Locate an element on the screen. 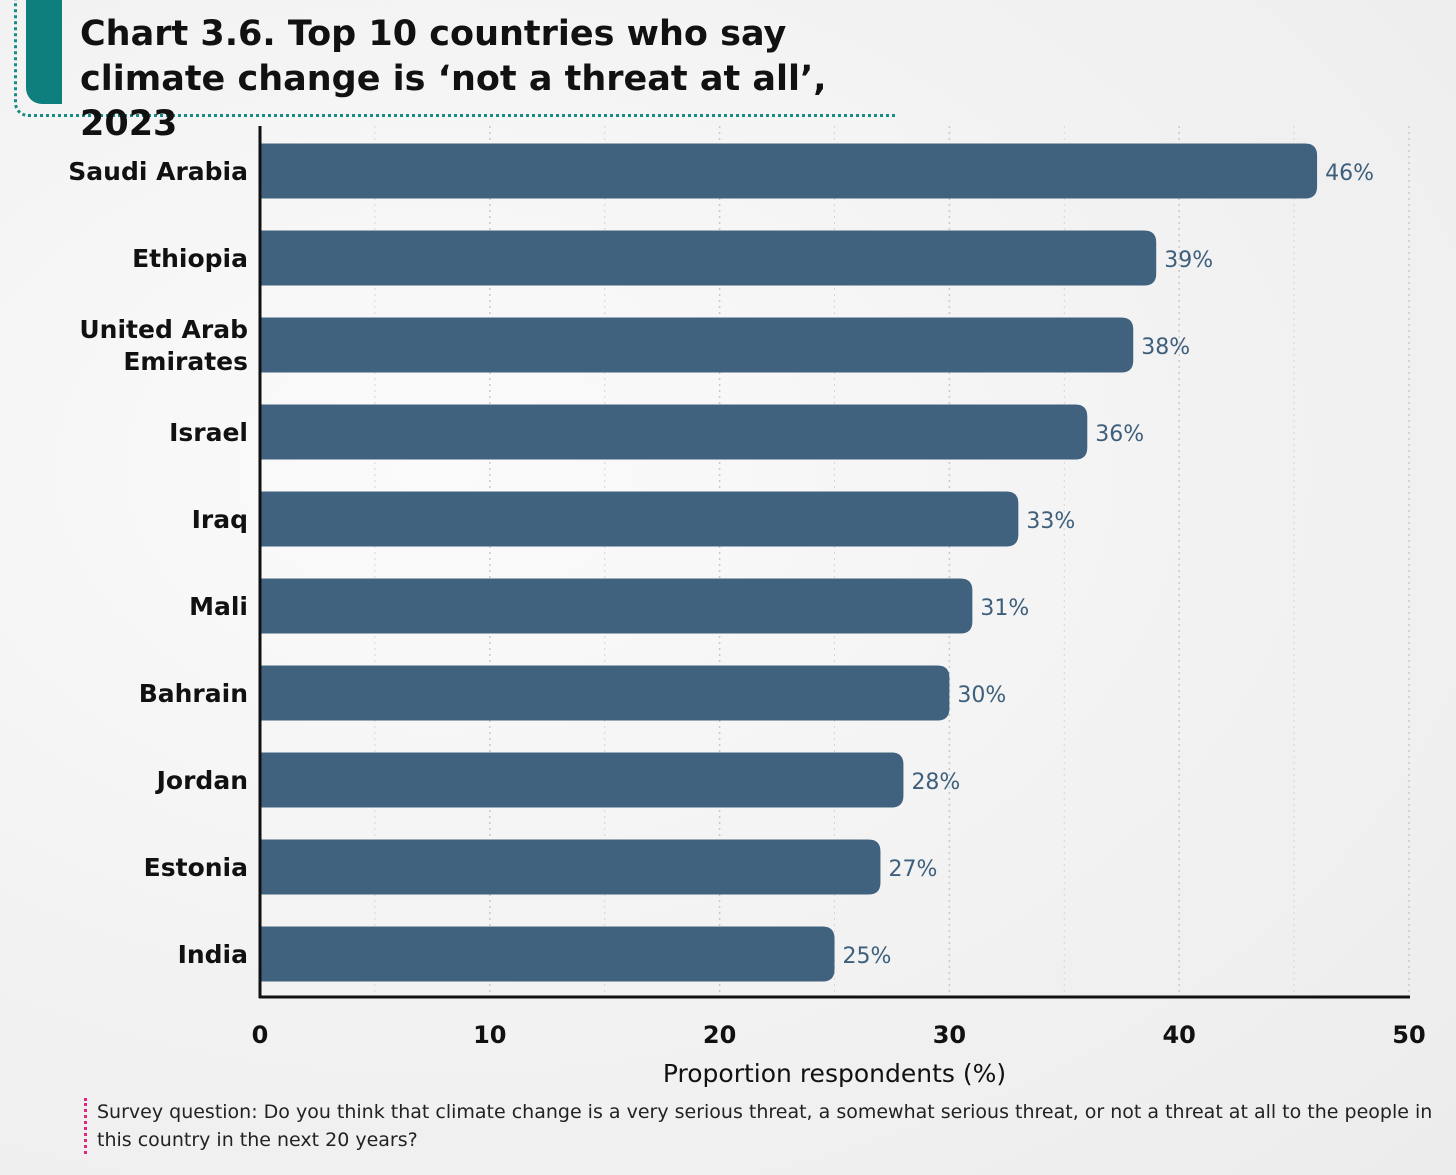 The height and width of the screenshot is (1175, 1456). value-label-2: 38% is located at coordinates (1165, 347).